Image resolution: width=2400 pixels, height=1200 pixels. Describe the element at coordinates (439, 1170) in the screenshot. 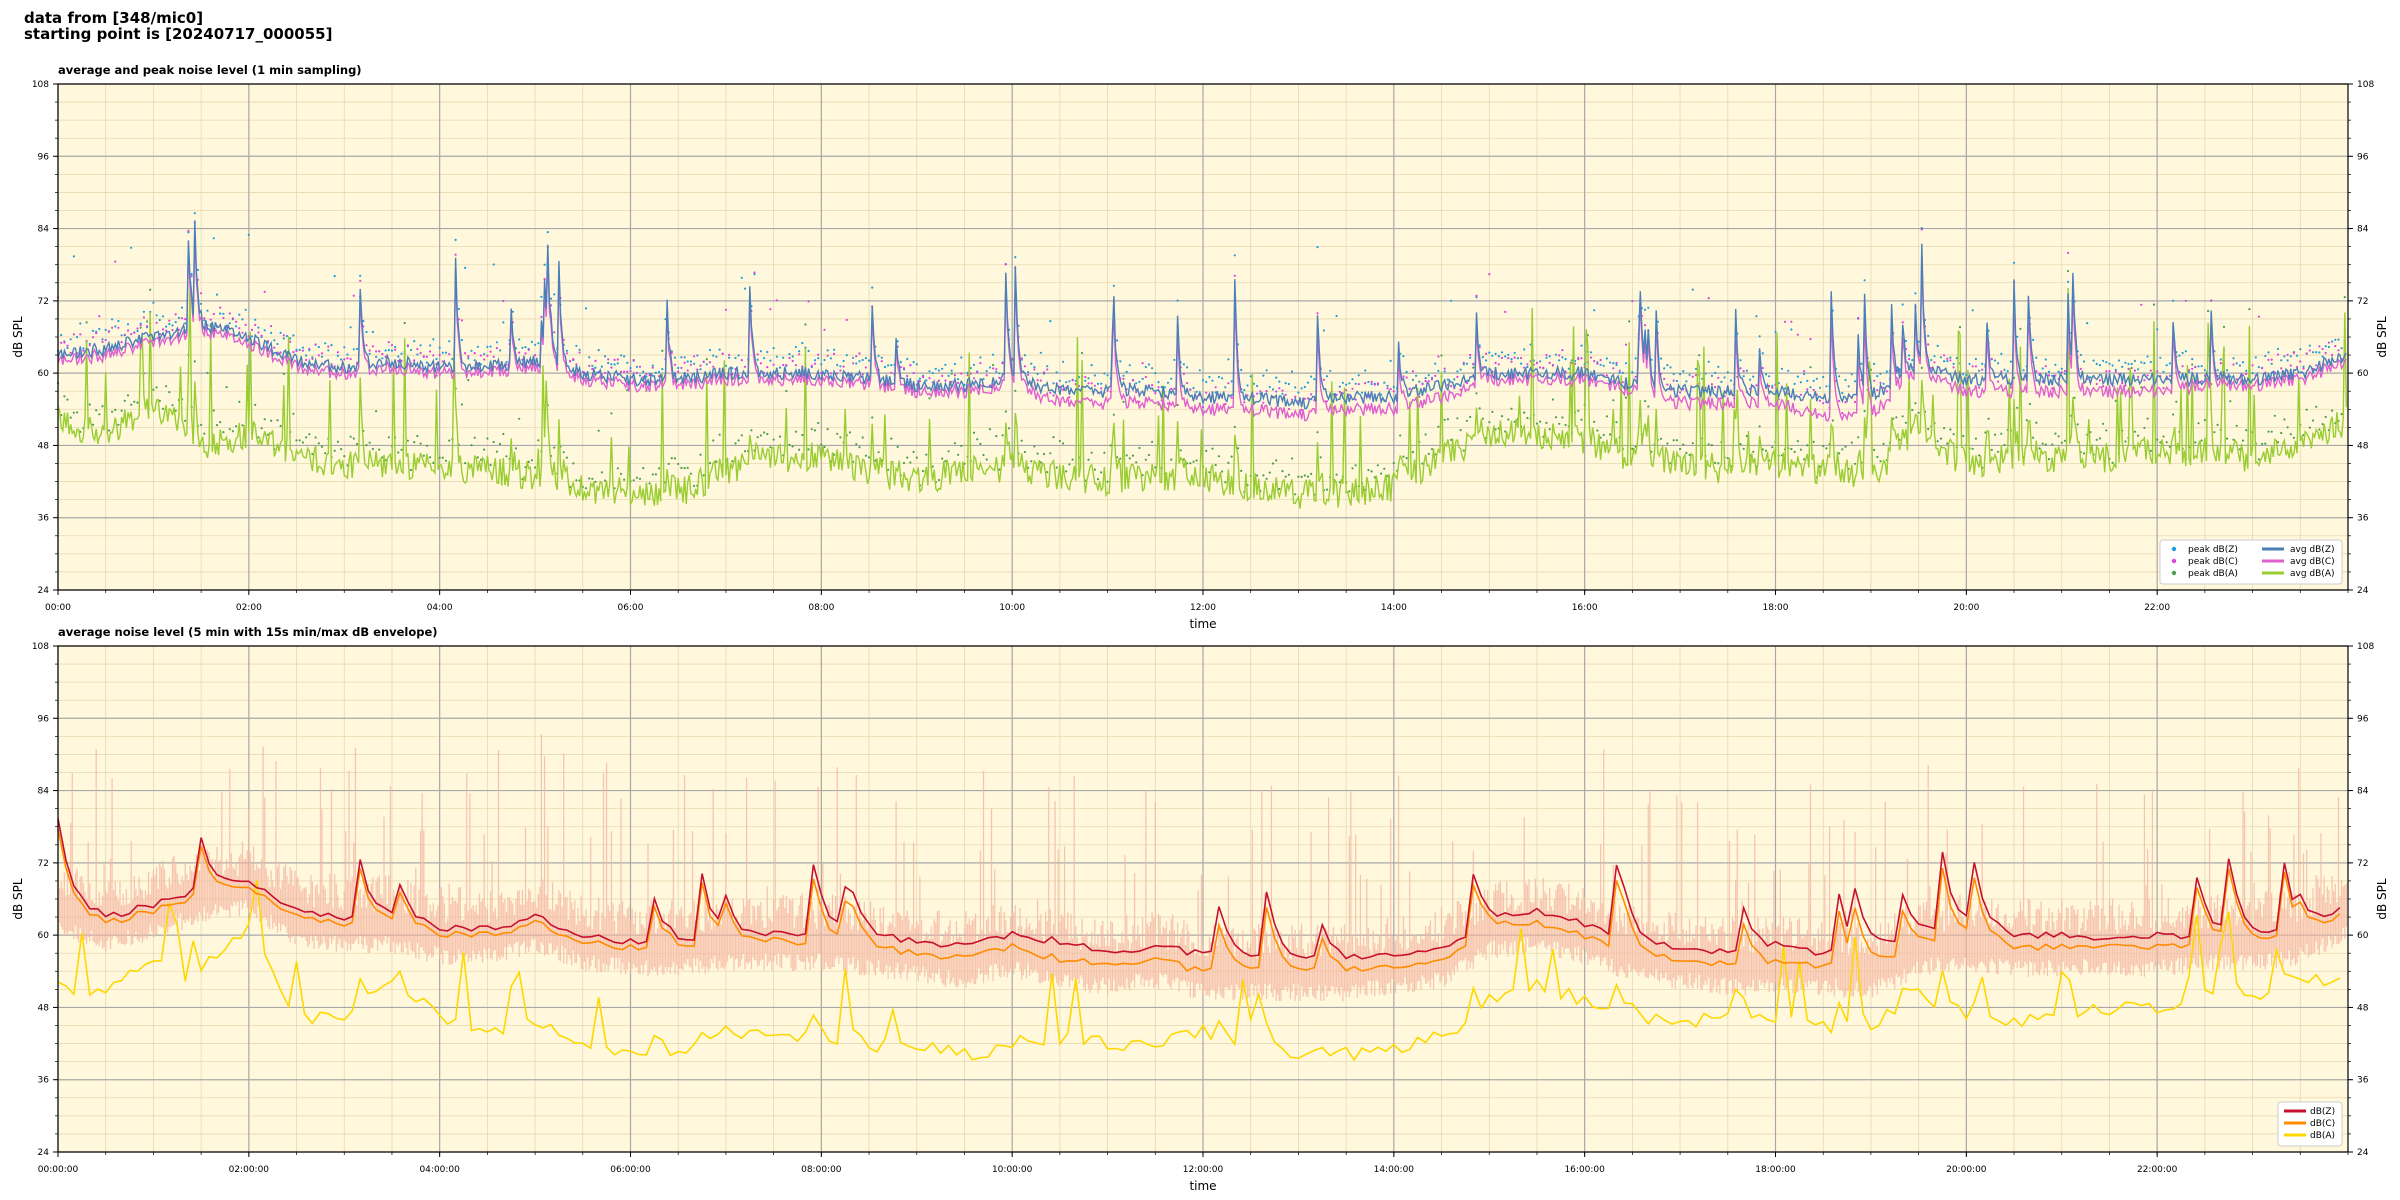

I see `xtick-label: 04:00:00` at that location.